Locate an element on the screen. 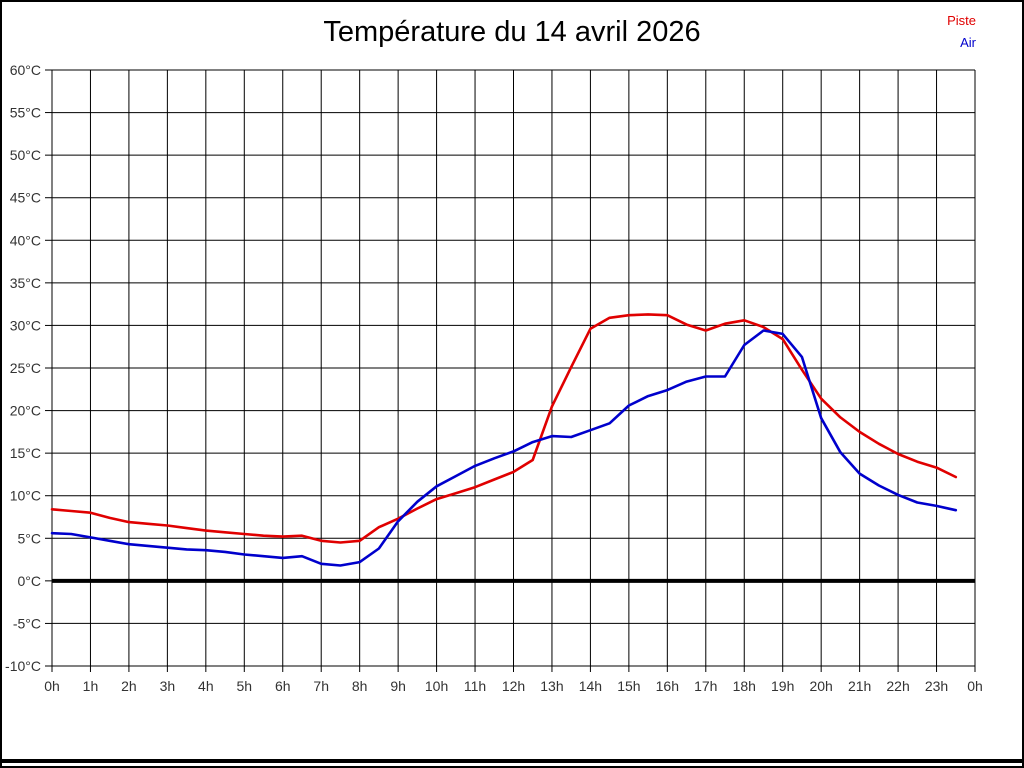  svg-text: 7h is located at coordinates (321, 686).